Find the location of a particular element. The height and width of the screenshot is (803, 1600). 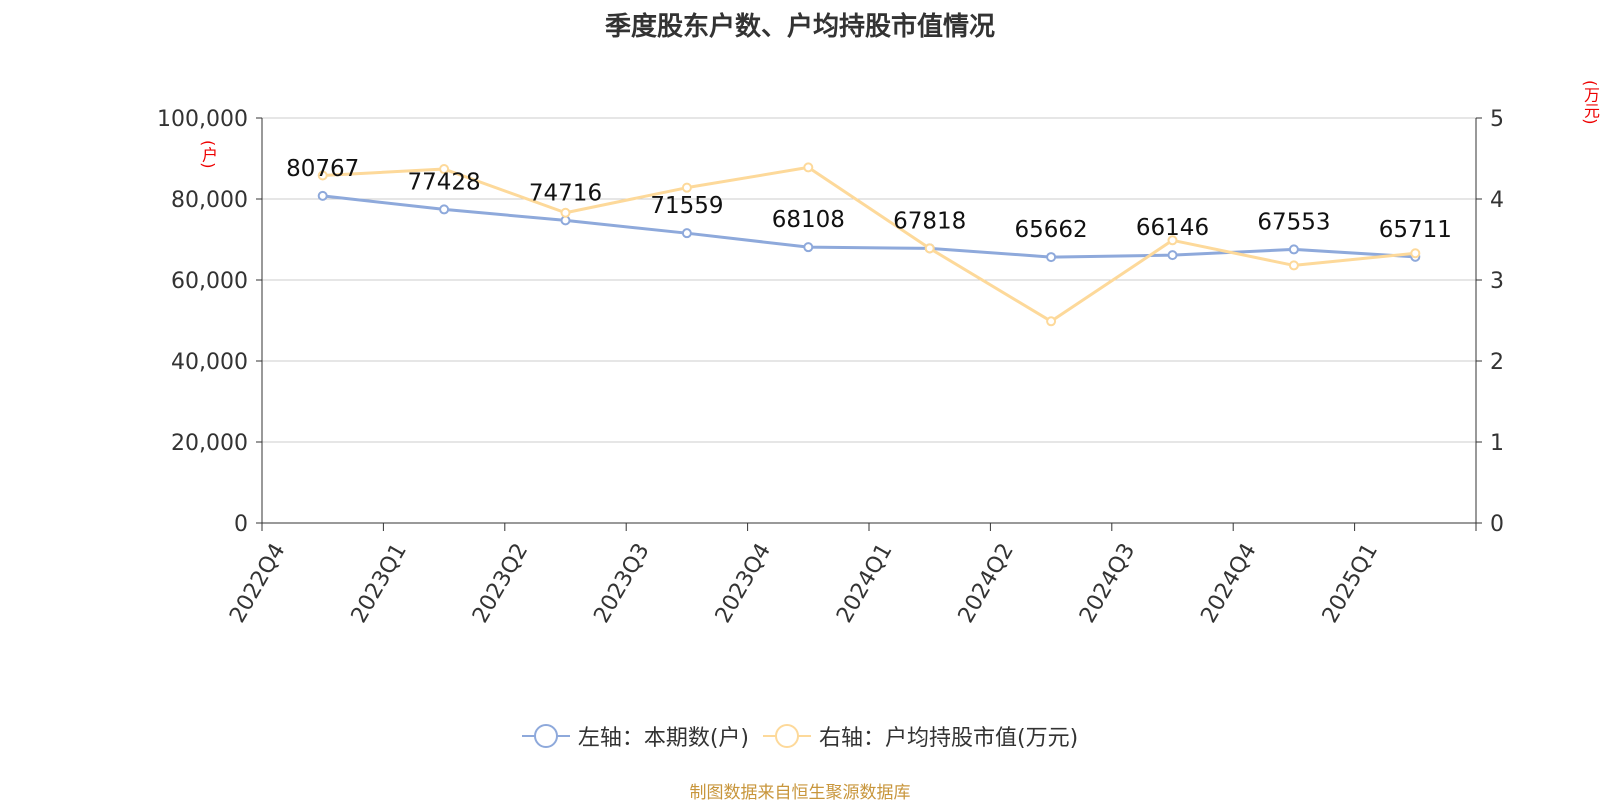

legend: 左轴：本期数(户) 右轴：户均持股市值(万元) is located at coordinates (800, 736).